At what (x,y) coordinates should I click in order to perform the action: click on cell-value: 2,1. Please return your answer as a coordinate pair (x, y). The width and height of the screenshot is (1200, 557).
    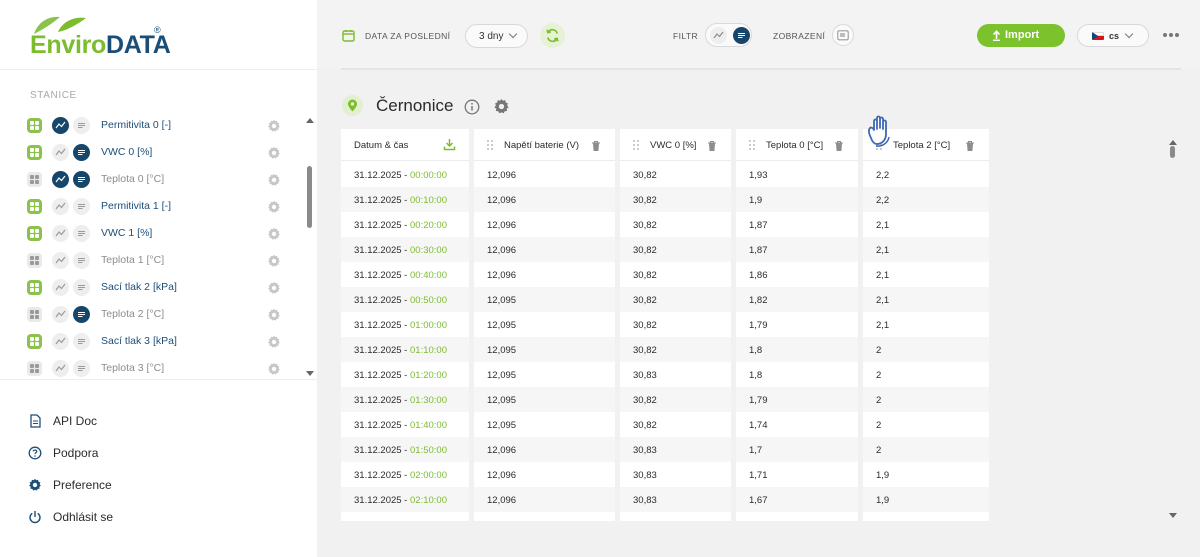
    Looking at the image, I should click on (883, 225).